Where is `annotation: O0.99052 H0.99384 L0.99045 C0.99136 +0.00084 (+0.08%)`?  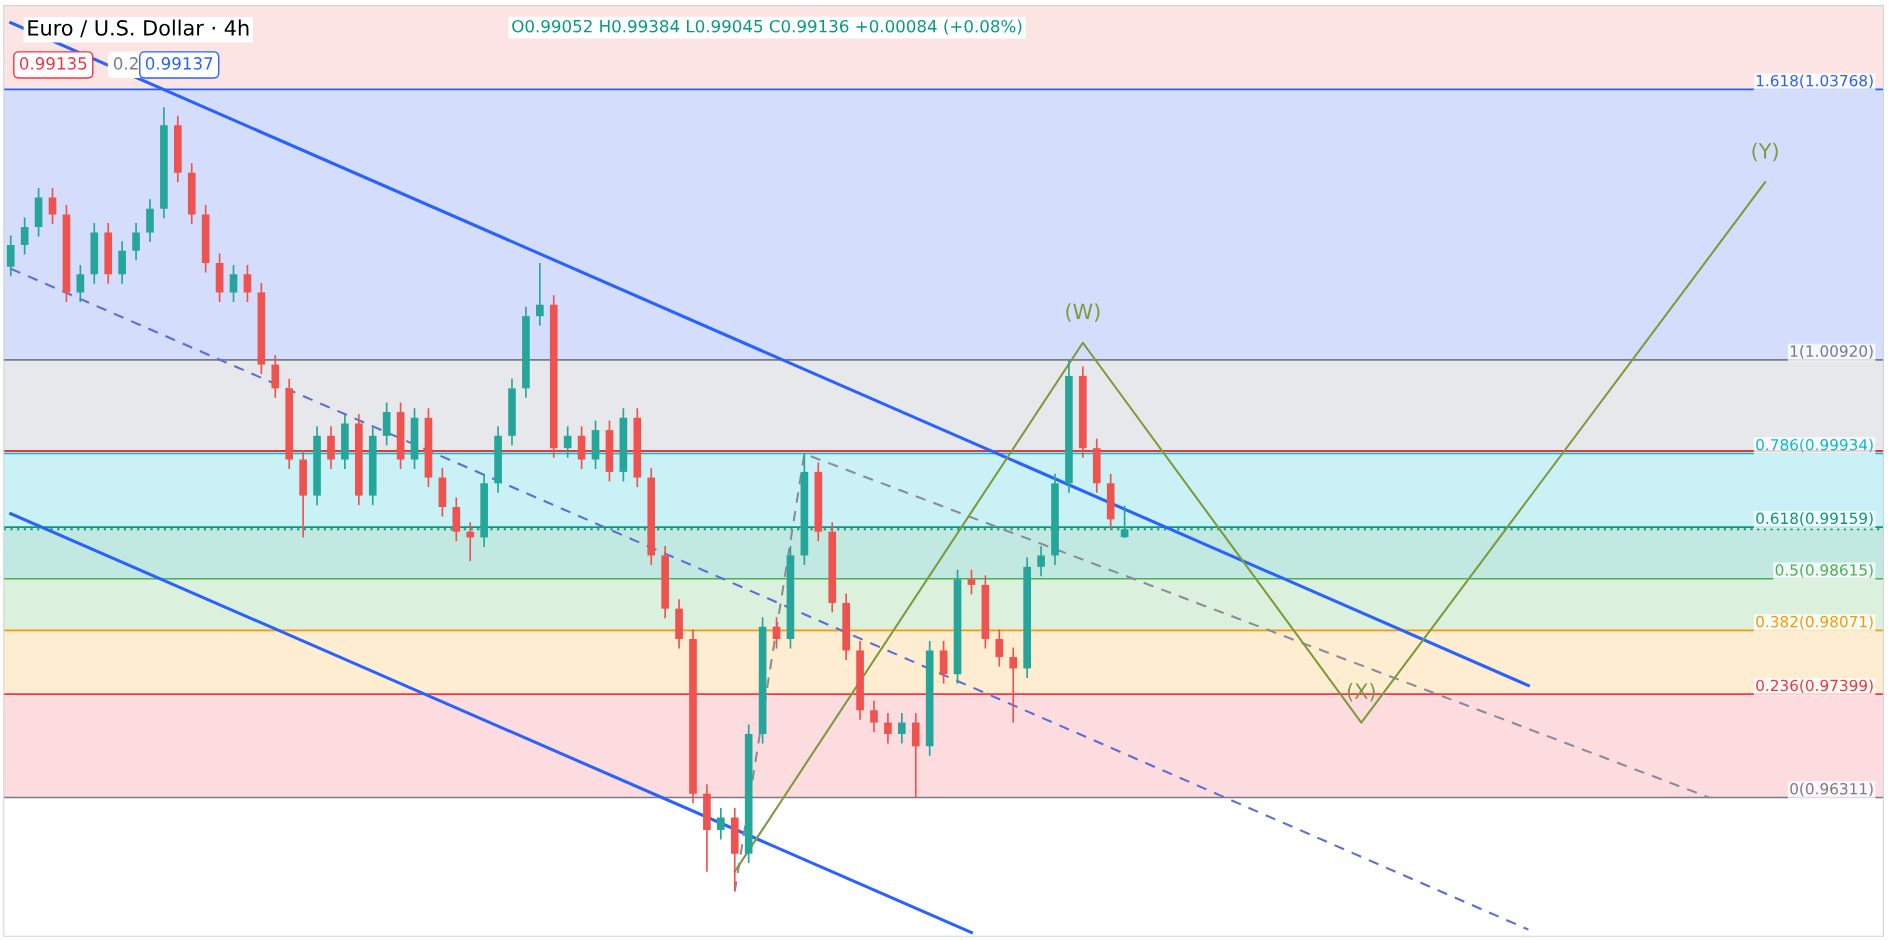 annotation: O0.99052 H0.99384 L0.99045 C0.99136 +0.00084 (+0.08%) is located at coordinates (767, 27).